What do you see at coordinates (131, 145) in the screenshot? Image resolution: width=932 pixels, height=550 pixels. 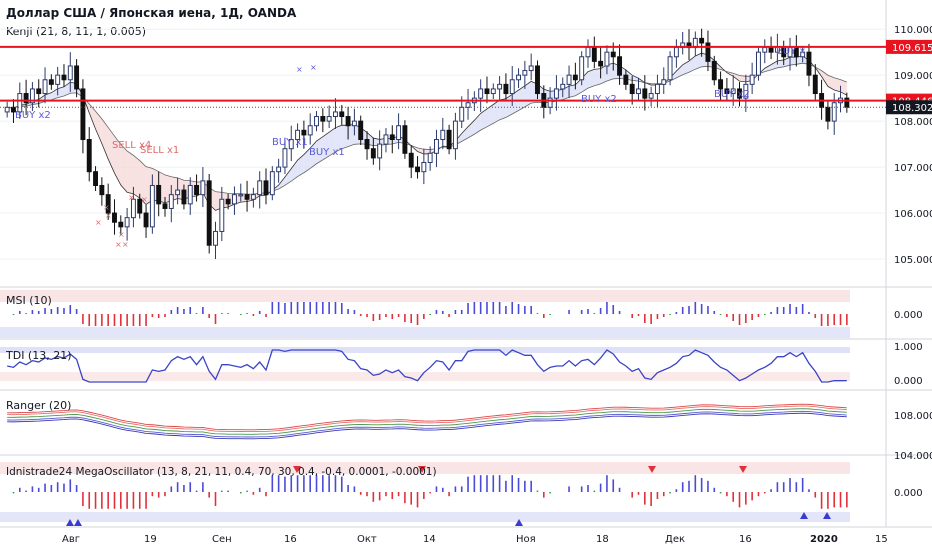 I see `signal-label-2: SELL x4` at bounding box center [131, 145].